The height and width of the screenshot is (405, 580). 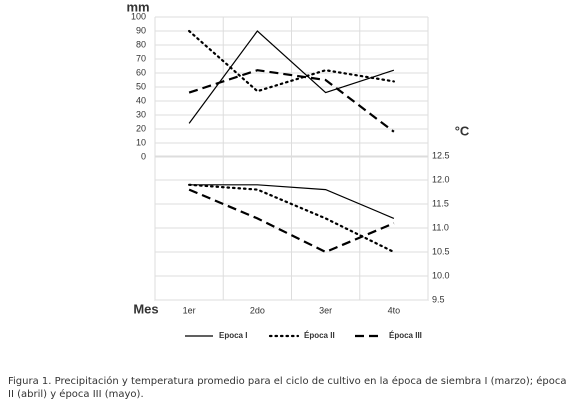 What do you see at coordinates (141, 128) in the screenshot?
I see `y-tick-label: 20` at bounding box center [141, 128].